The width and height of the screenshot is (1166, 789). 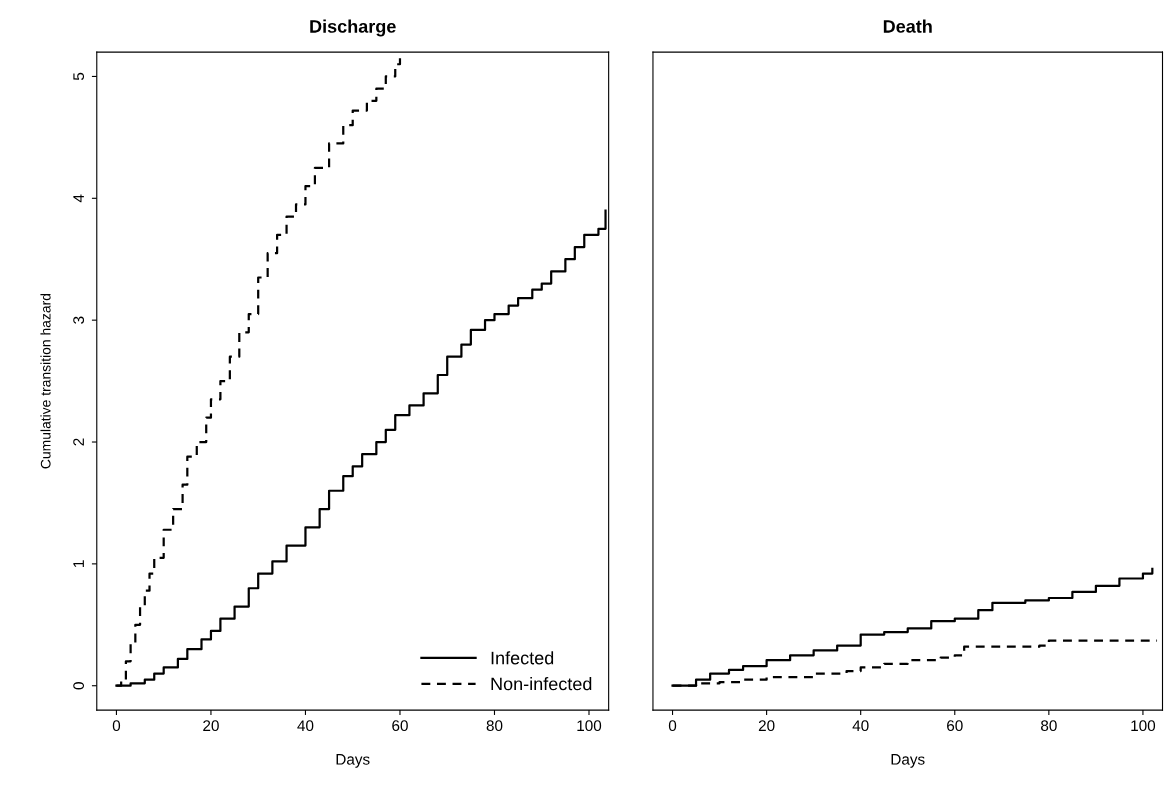 What do you see at coordinates (78, 442) in the screenshot?
I see `y-tick-label: 2` at bounding box center [78, 442].